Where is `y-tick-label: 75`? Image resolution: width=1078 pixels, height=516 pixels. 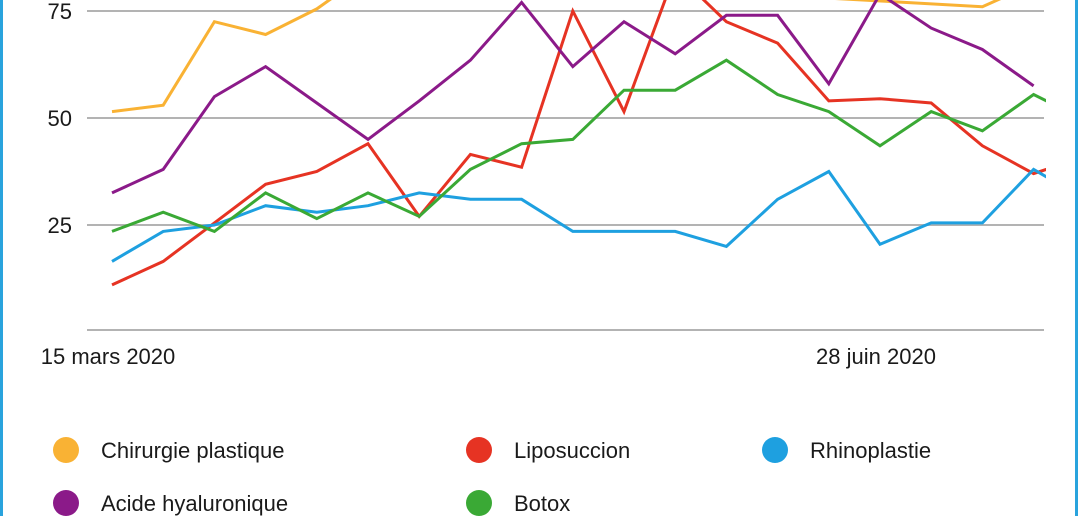 y-tick-label: 75 is located at coordinates (60, 12).